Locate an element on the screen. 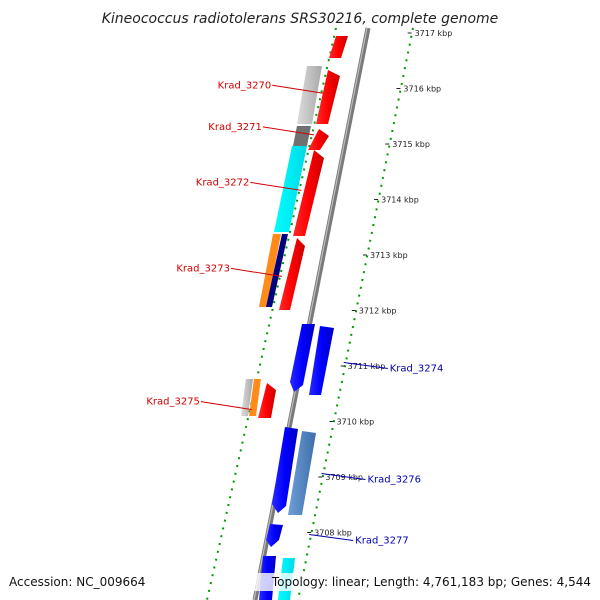 The width and height of the screenshot is (600, 600). gene-label-krad-3274: Krad_3274 is located at coordinates (417, 368).